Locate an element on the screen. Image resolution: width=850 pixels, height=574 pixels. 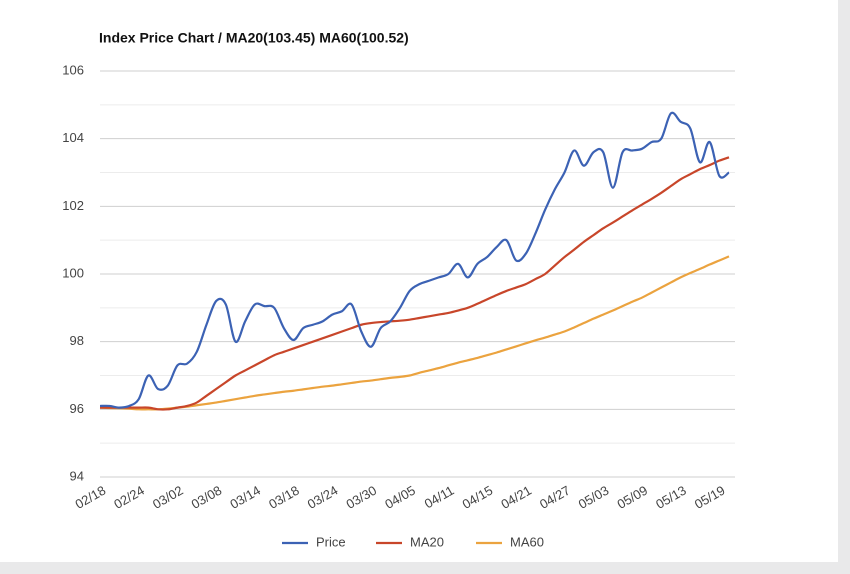
legend-label: MA60 is located at coordinates (527, 541).